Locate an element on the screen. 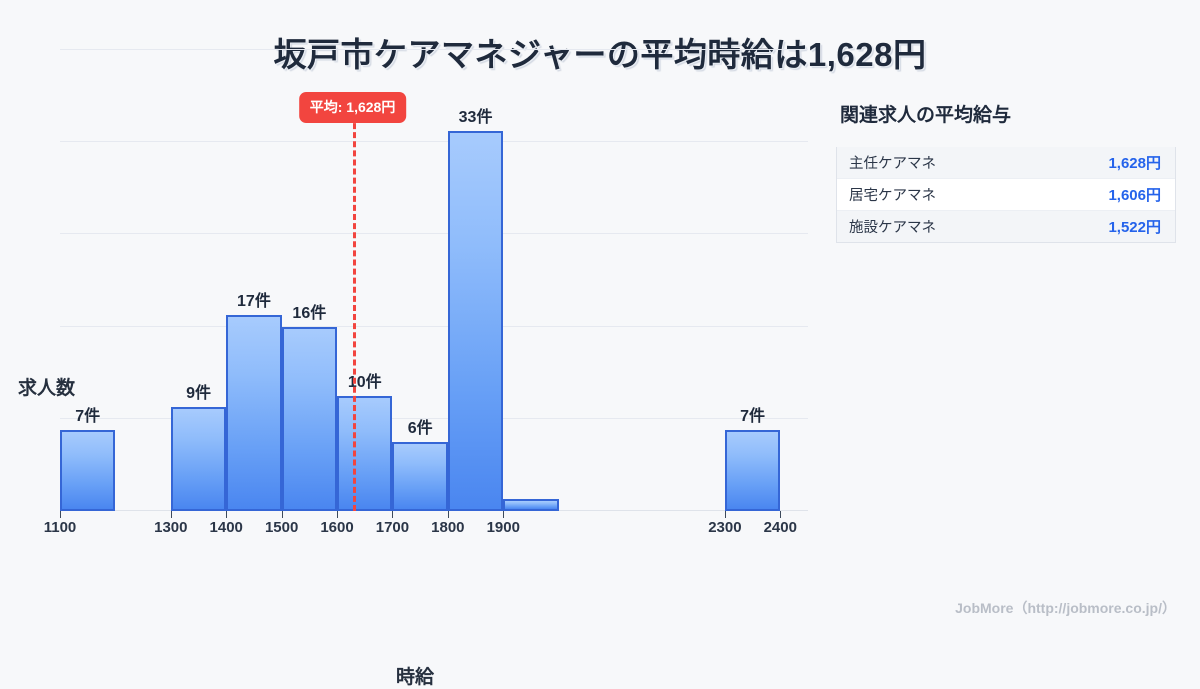 Image resolution: width=1200 pixels, height=689 pixels. bar-value-label: 10件 is located at coordinates (364, 382).